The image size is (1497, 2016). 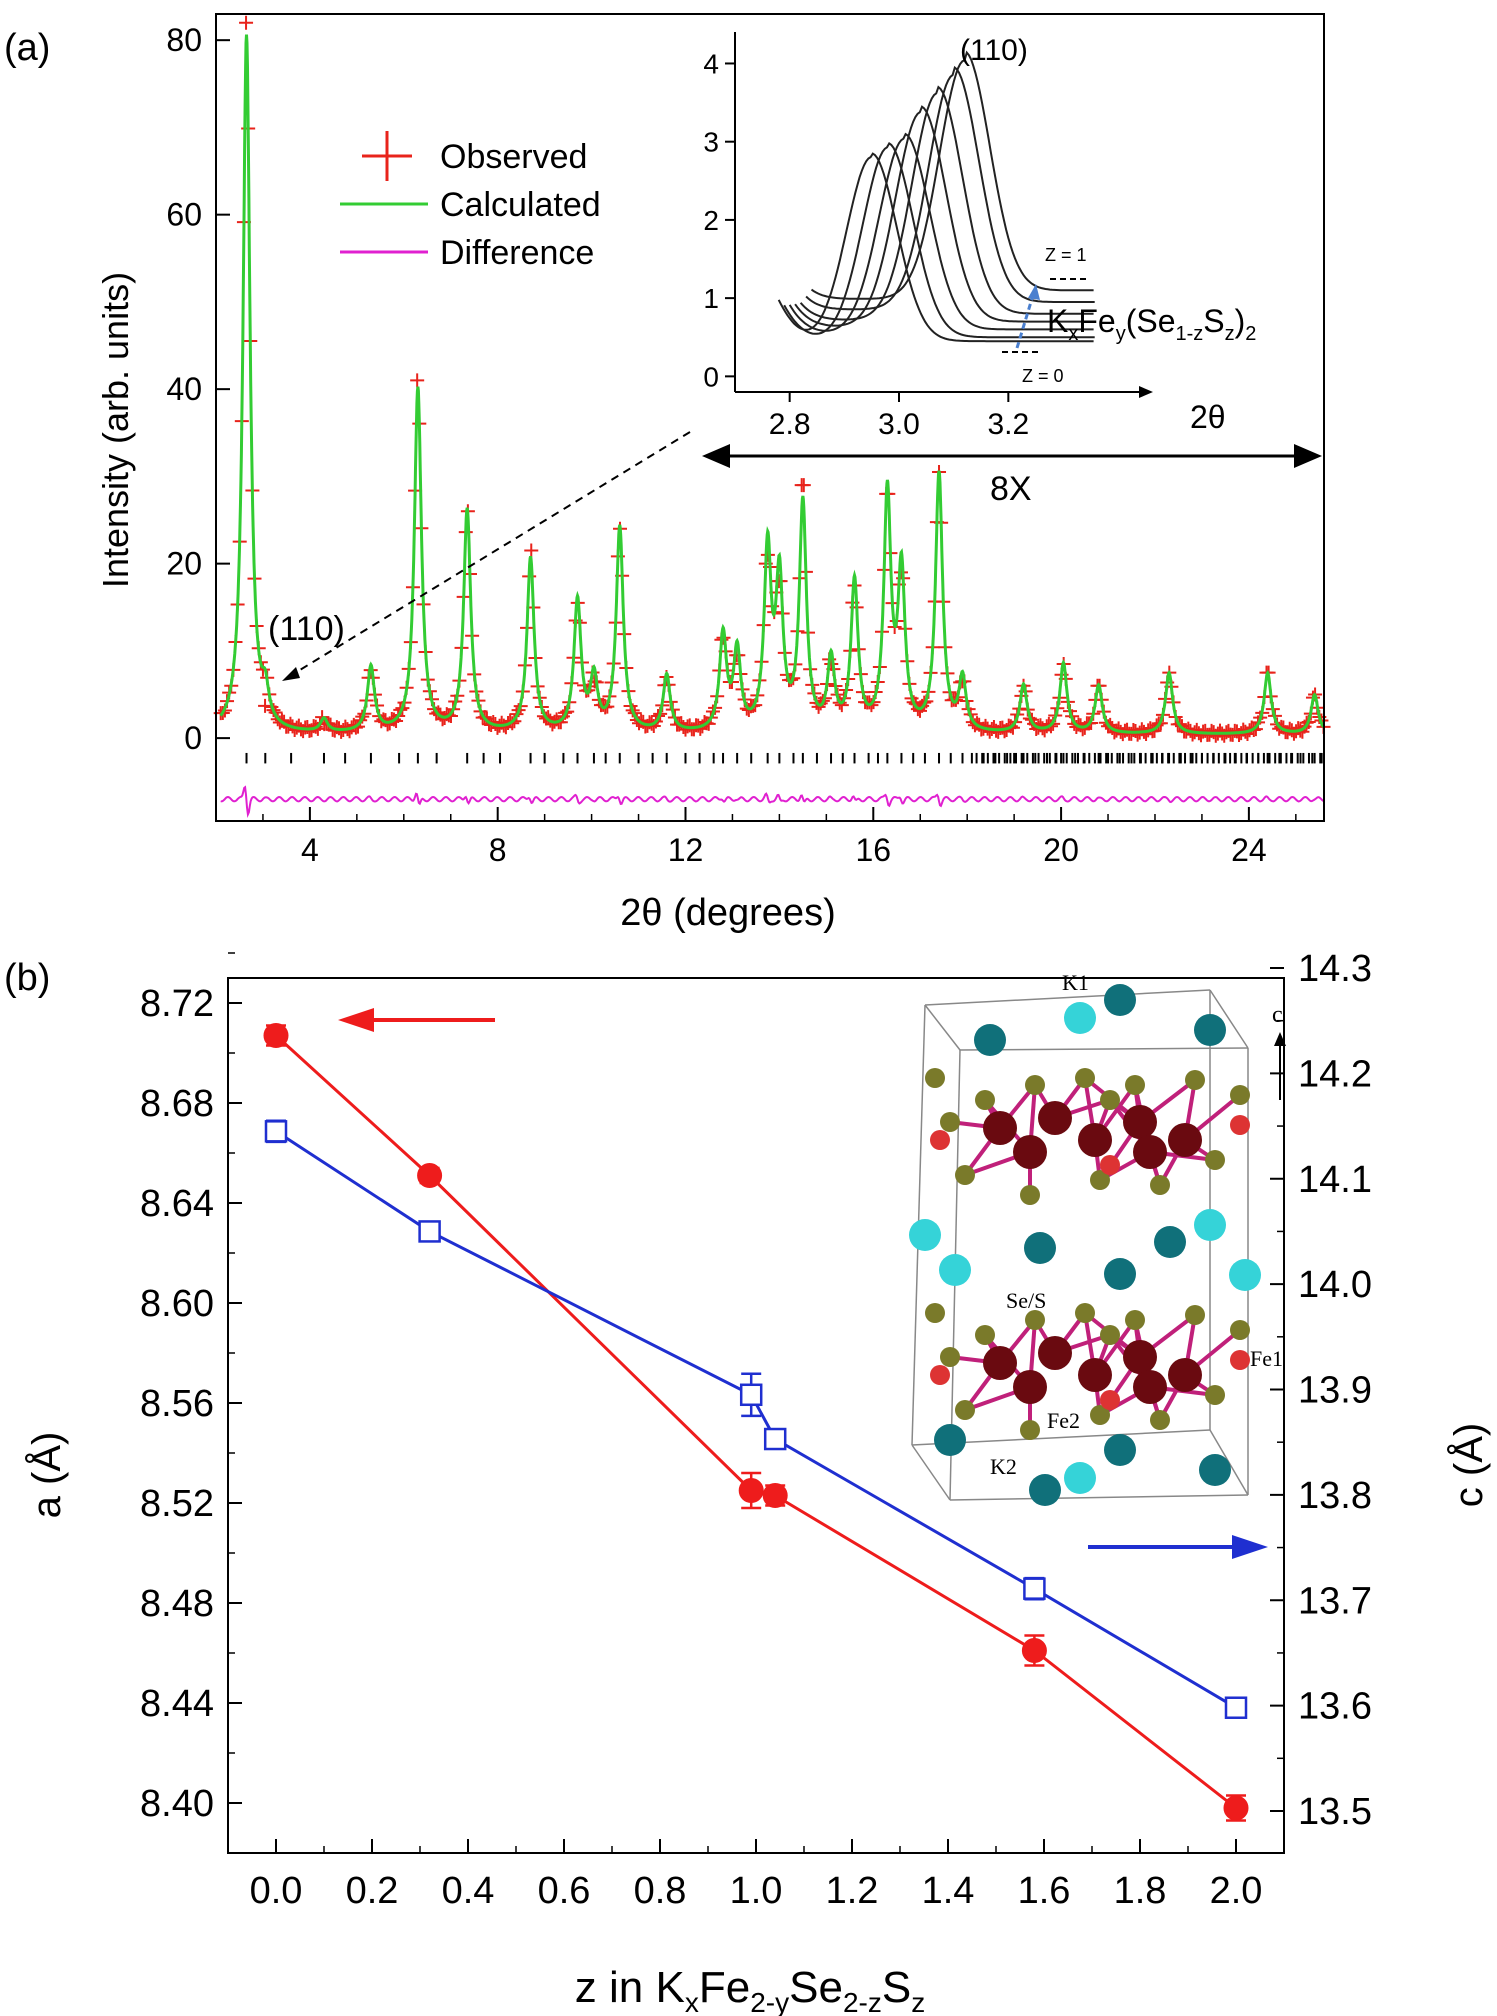 What do you see at coordinates (1026, 1300) in the screenshot?
I see `label-se-s: Se/S` at bounding box center [1026, 1300].